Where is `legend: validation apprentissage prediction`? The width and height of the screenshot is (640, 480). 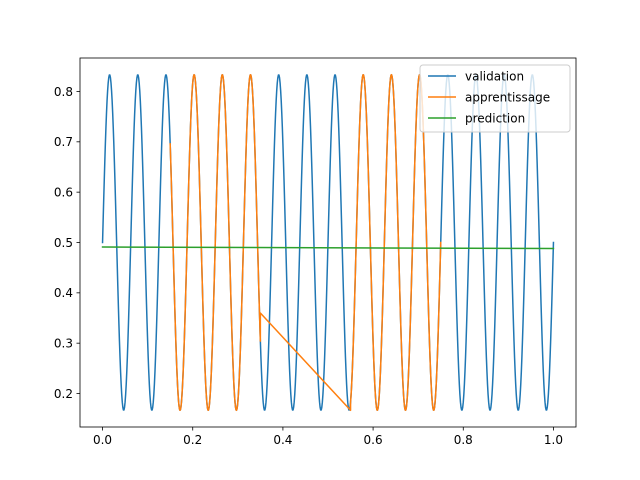 legend: validation apprentissage prediction is located at coordinates (495, 98).